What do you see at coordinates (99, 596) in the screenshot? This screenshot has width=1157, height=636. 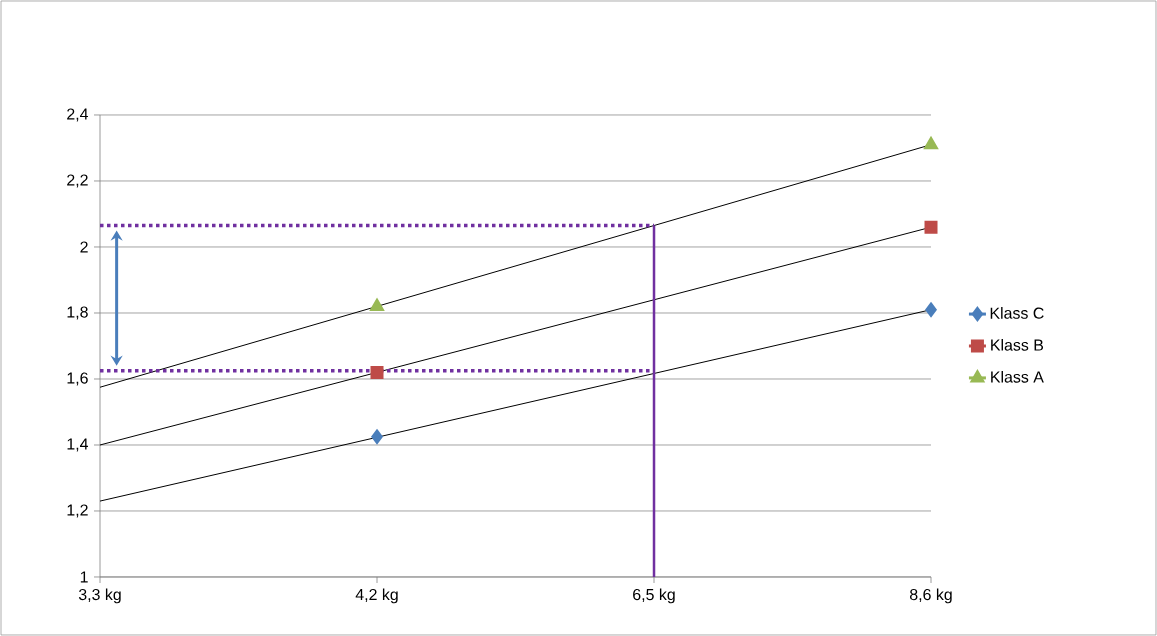 I see `x-tick-label: 3,3 kg` at bounding box center [99, 596].